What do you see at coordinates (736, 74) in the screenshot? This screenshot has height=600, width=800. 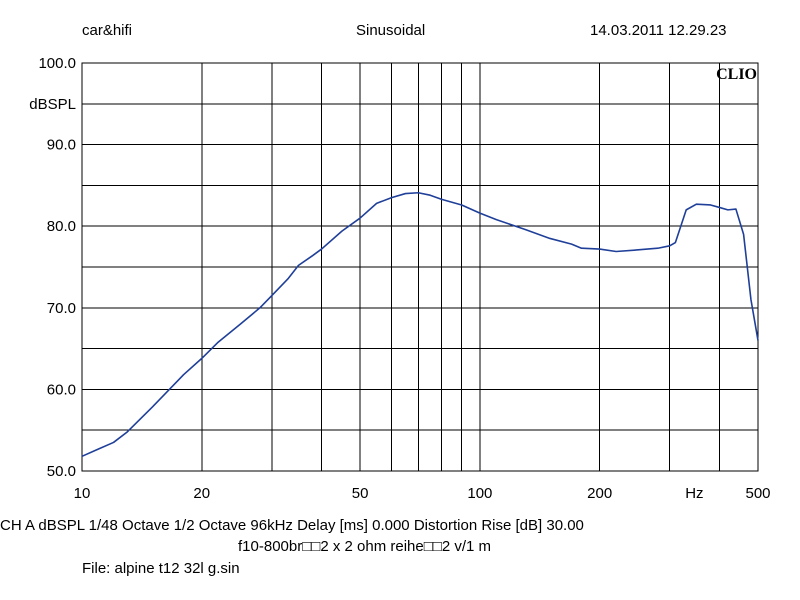 I see `clio-logo: CLIO` at bounding box center [736, 74].